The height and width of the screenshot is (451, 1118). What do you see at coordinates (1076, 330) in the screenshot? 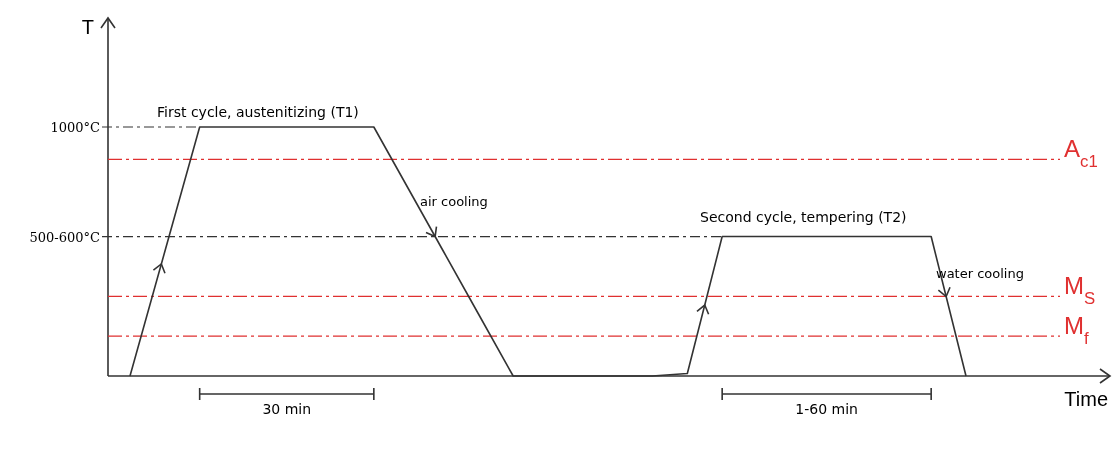
I see `ref-line-label: M$_{f}$` at bounding box center [1076, 330].